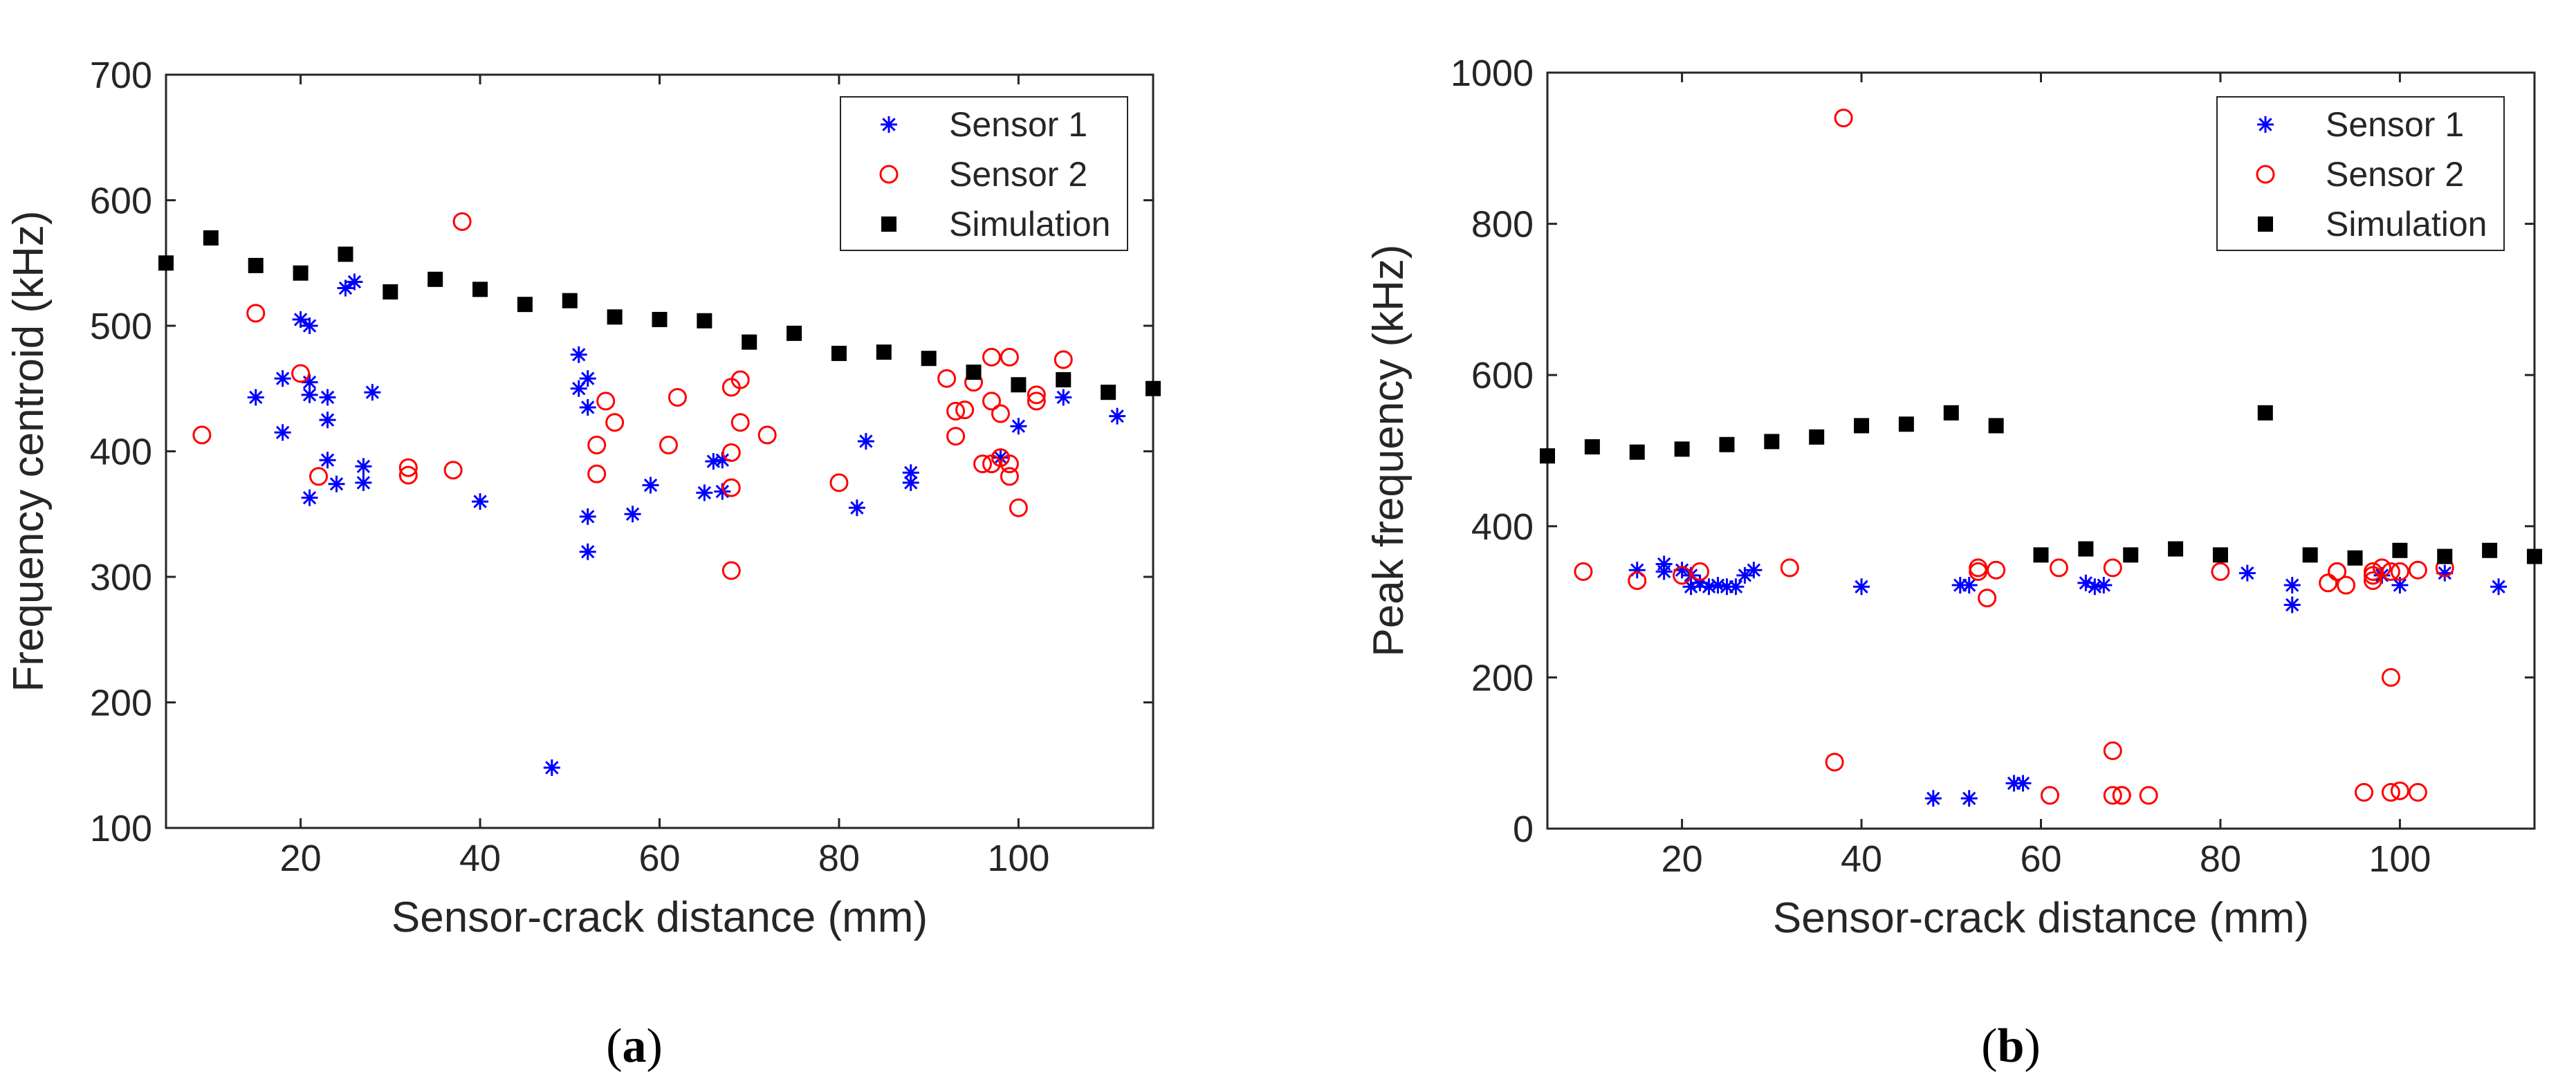  Describe the element at coordinates (889, 125) in the screenshot. I see `legend-sensor-1-marker` at that location.